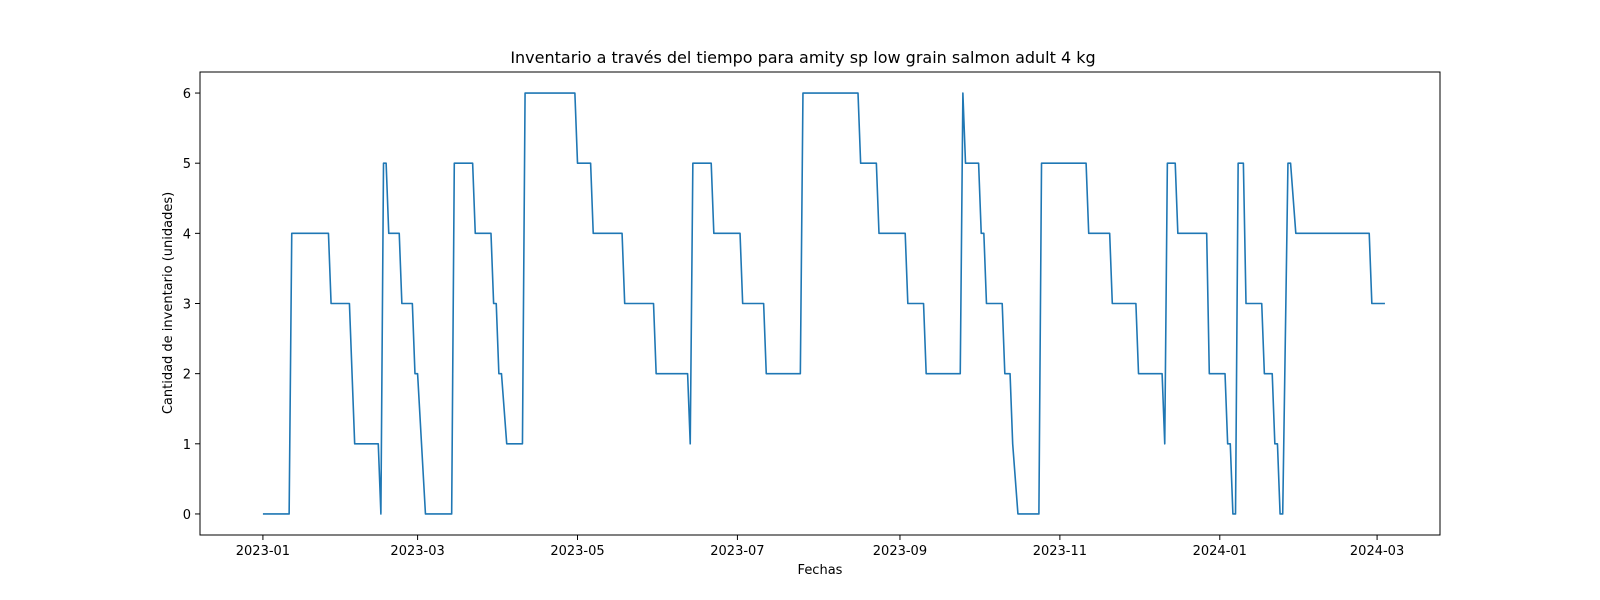 This screenshot has width=1600, height=600. What do you see at coordinates (1220, 551) in the screenshot?
I see `x-tick-label: 2024-01` at bounding box center [1220, 551].